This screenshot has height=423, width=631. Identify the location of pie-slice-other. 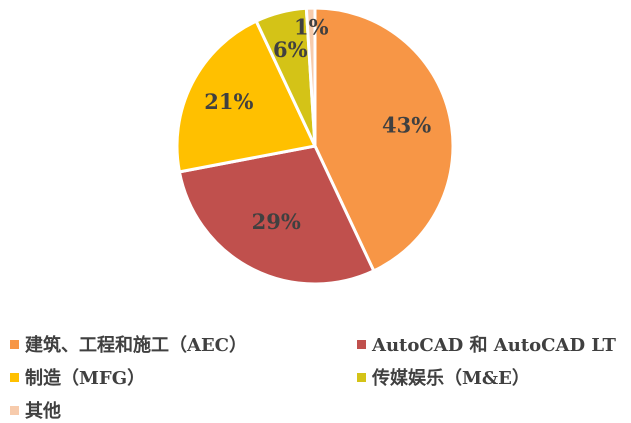
(310, 77).